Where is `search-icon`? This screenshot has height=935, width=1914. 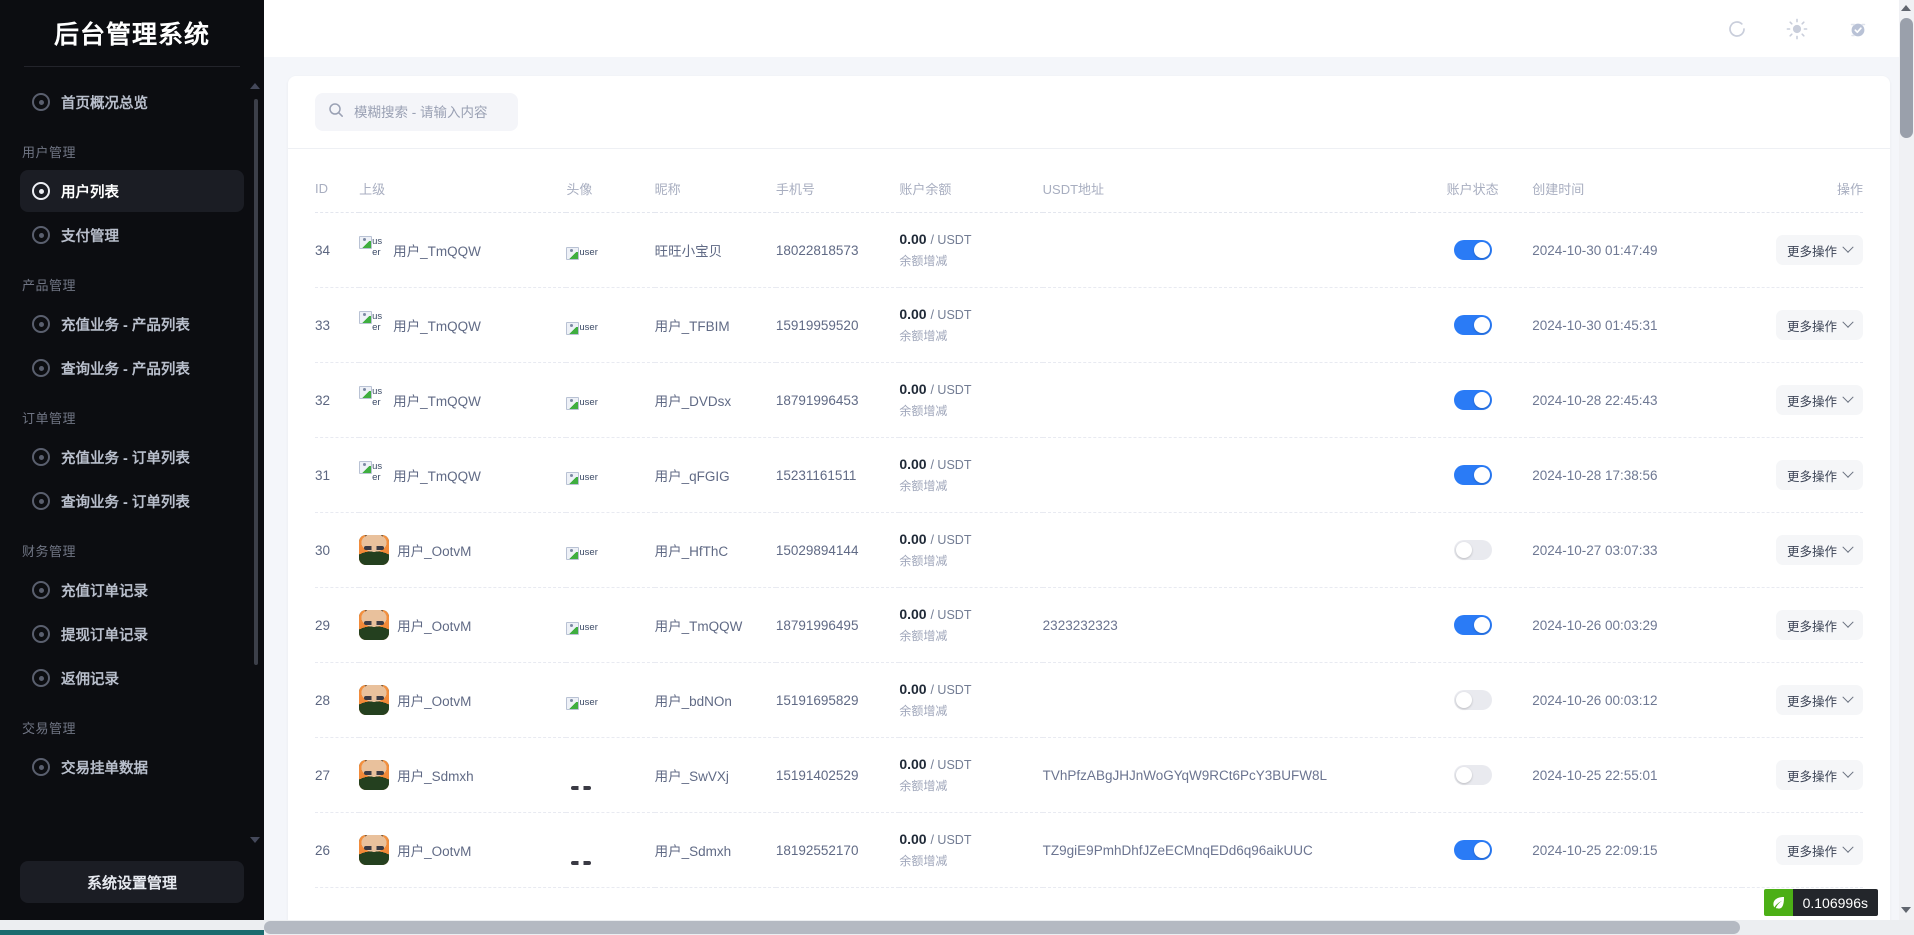 search-icon is located at coordinates (336, 112).